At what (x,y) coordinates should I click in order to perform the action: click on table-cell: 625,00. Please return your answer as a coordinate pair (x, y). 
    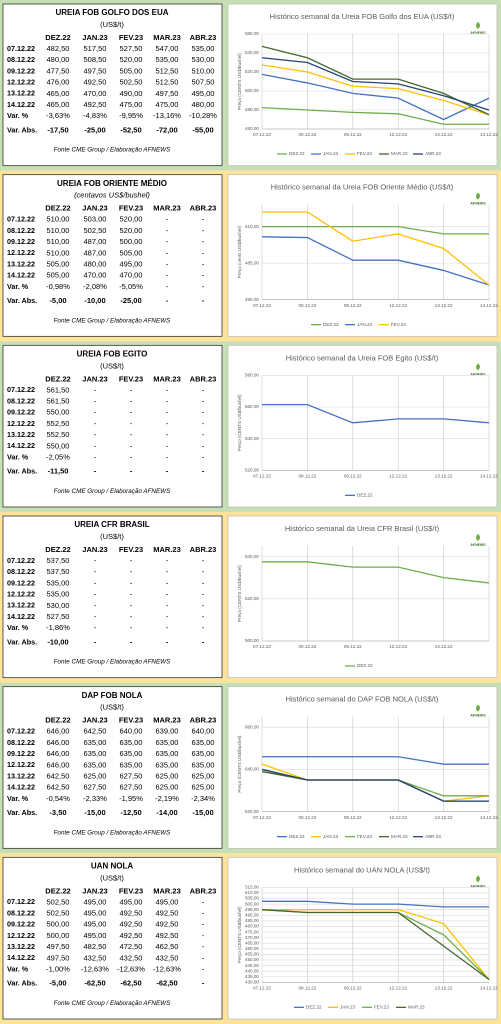
    Looking at the image, I should click on (203, 787).